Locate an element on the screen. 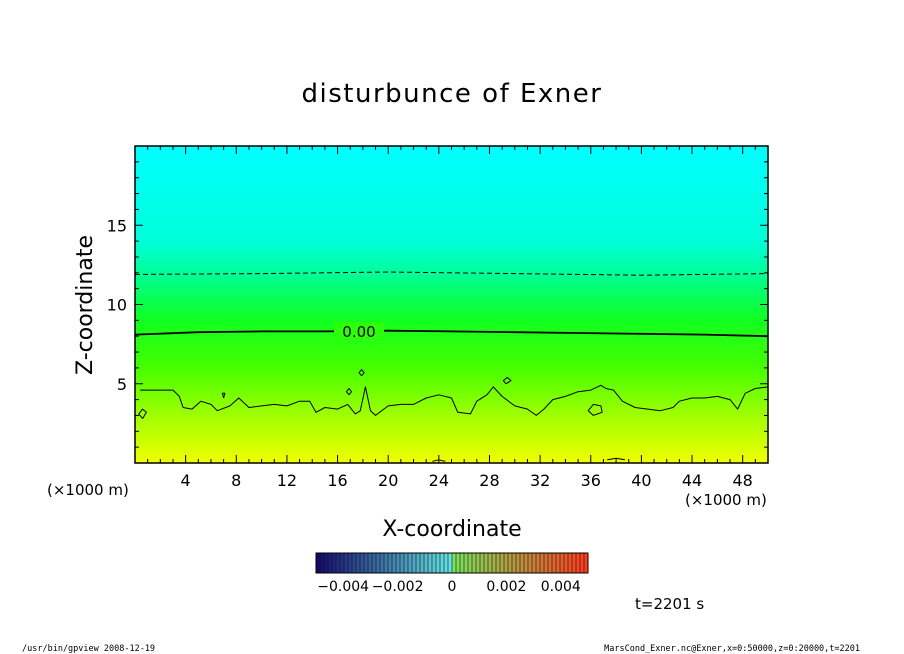 This screenshot has height=654, width=904. x-tick-label: 4 is located at coordinates (186, 480).